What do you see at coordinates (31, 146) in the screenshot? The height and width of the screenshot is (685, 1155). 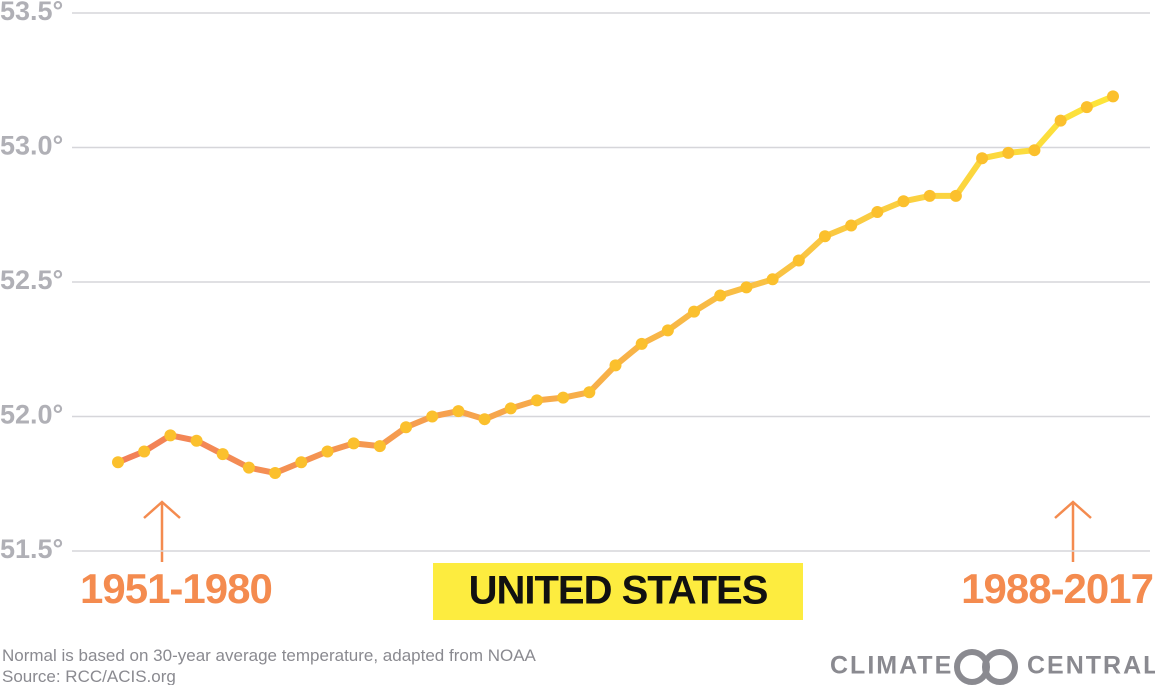 I see `y-tick-label: 53.0°` at bounding box center [31, 146].